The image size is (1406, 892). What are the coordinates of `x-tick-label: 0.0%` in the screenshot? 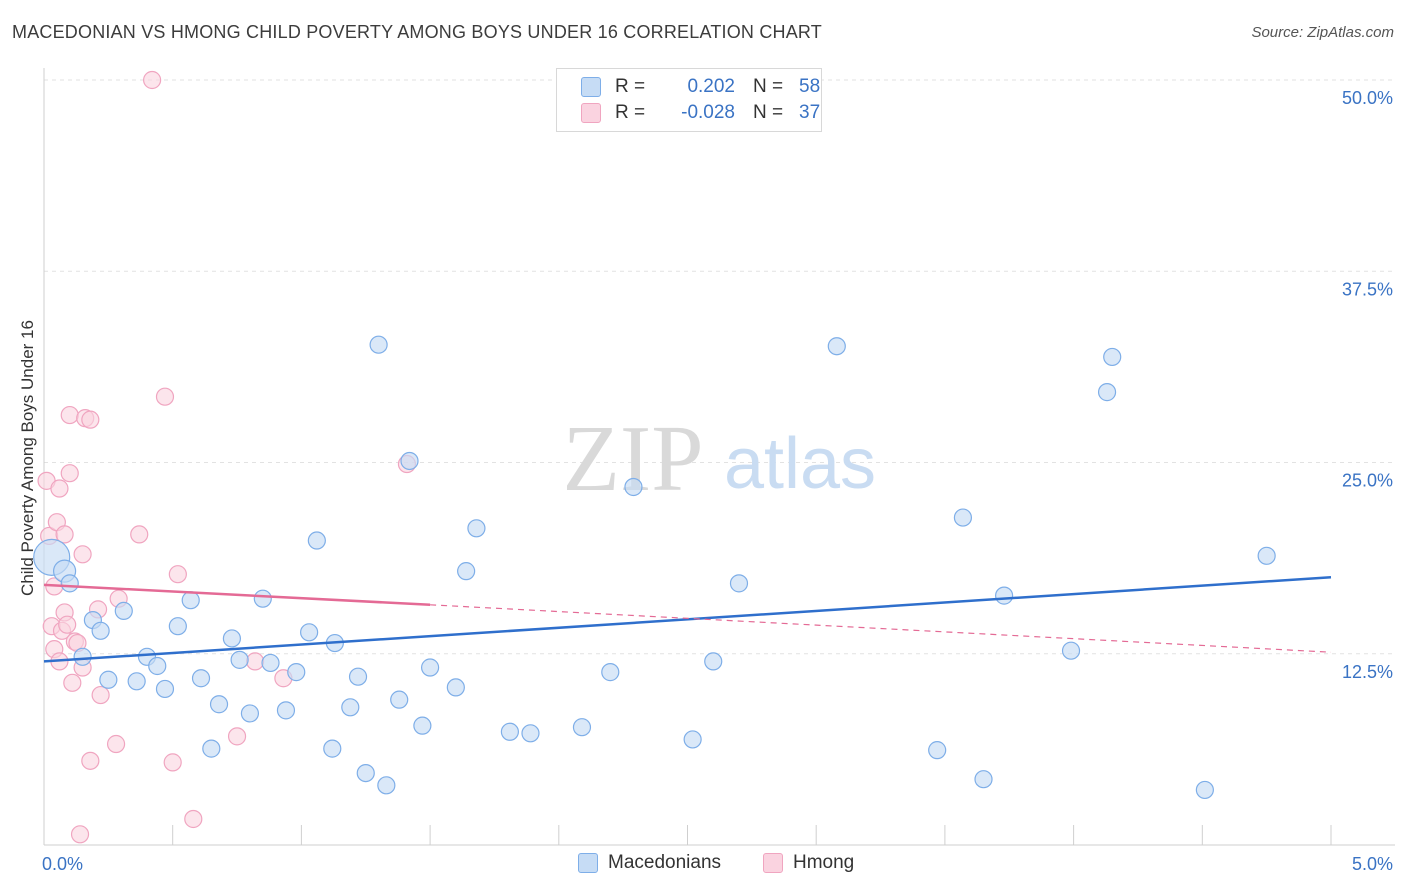 It's located at (62, 864).